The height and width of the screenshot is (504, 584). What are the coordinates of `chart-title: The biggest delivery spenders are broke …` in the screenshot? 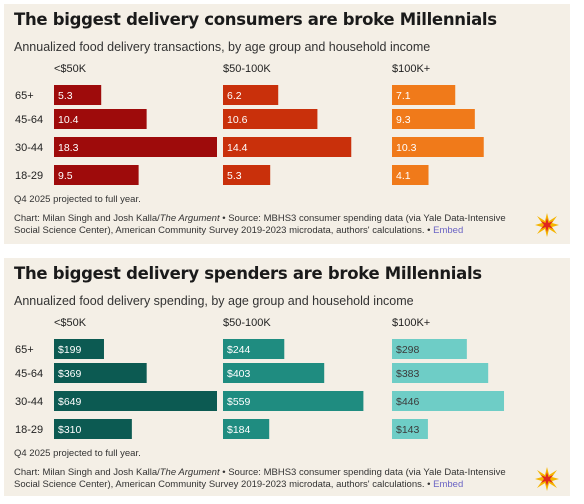 It's located at (248, 273).